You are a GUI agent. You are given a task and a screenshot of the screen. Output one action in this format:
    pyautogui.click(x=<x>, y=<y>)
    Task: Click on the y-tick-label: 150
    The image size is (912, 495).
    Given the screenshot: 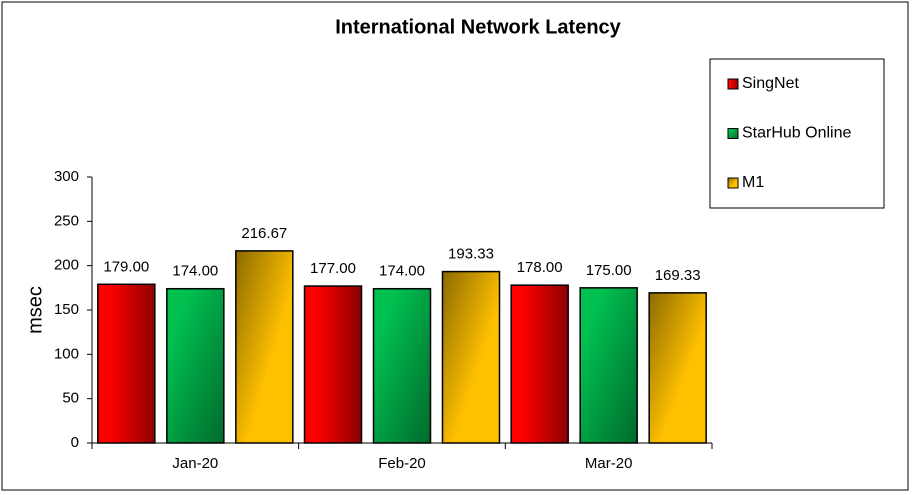 What is the action you would take?
    pyautogui.click(x=66, y=309)
    